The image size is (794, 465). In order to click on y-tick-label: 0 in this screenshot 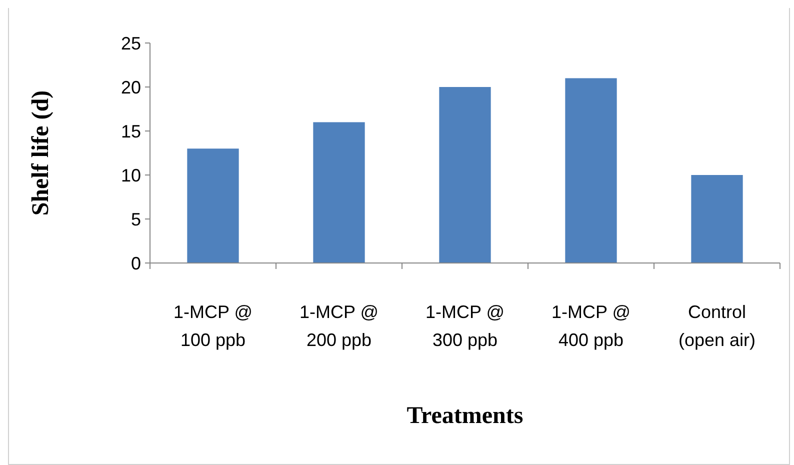, I will do `click(135, 263)`.